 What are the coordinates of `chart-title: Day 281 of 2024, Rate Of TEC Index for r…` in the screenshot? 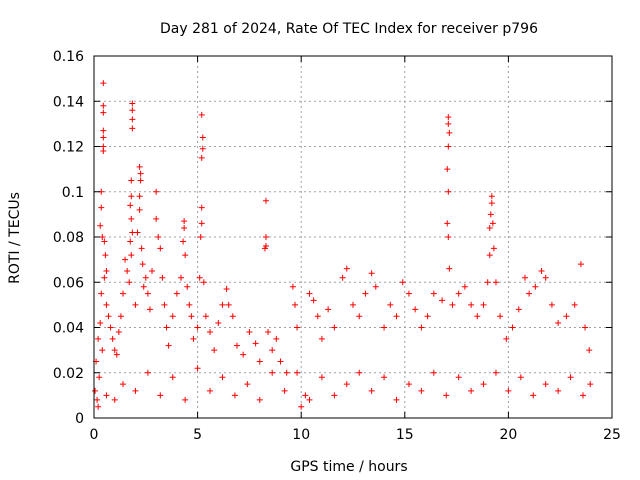 It's located at (349, 29).